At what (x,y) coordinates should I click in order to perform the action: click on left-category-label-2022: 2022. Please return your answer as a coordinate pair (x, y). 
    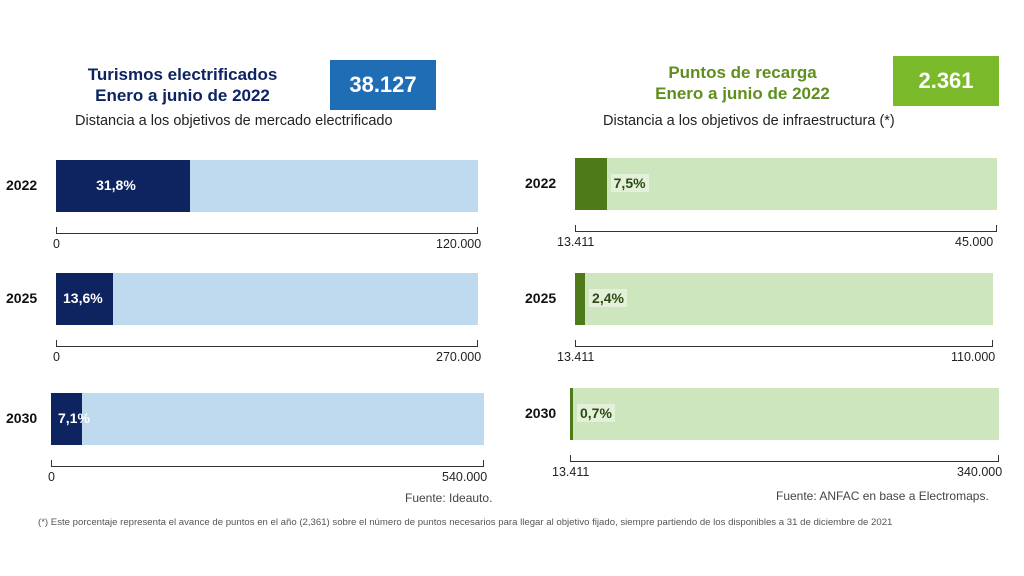
    Looking at the image, I should click on (22, 185).